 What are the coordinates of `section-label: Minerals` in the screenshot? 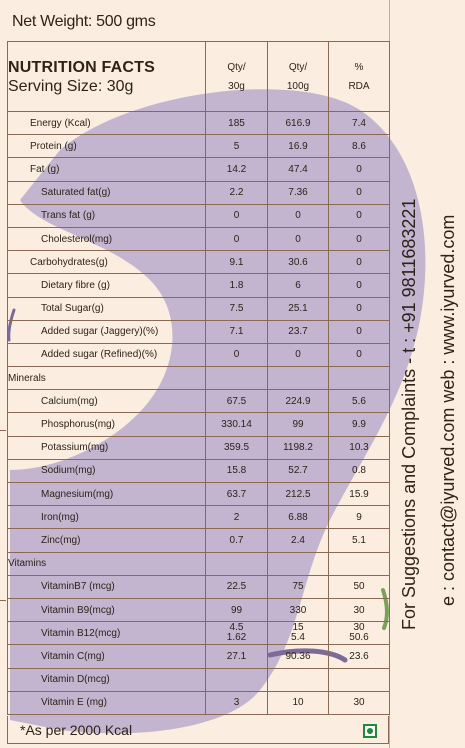 It's located at (106, 378).